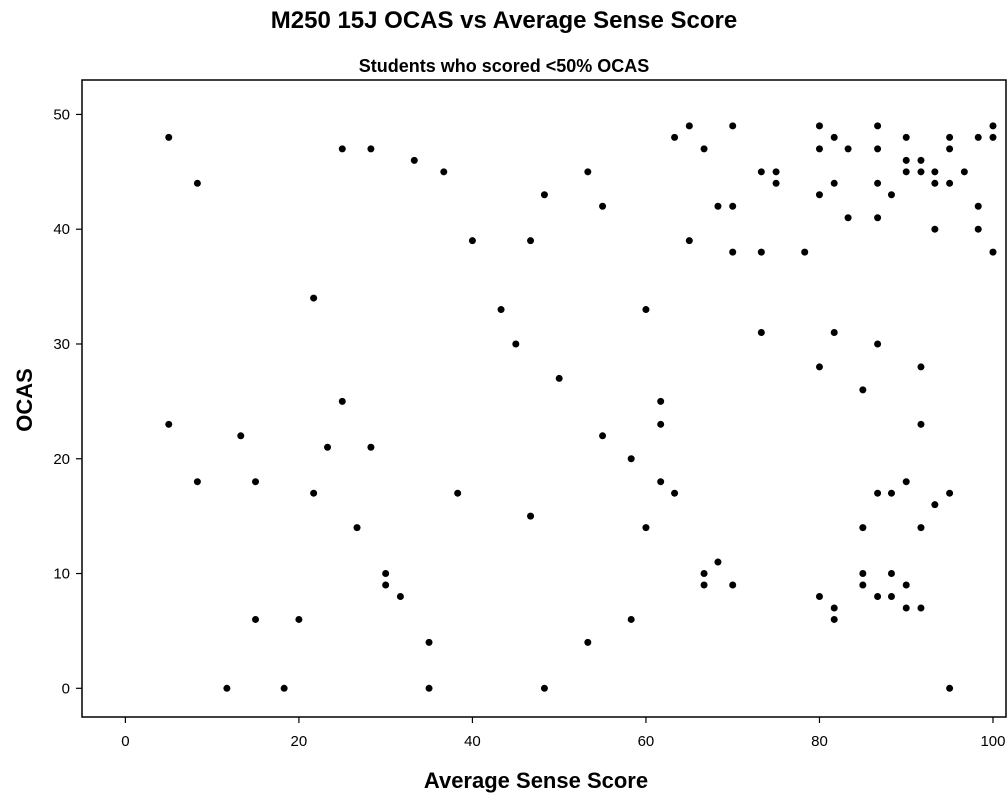  What do you see at coordinates (646, 741) in the screenshot?
I see `x-tick-label: 60` at bounding box center [646, 741].